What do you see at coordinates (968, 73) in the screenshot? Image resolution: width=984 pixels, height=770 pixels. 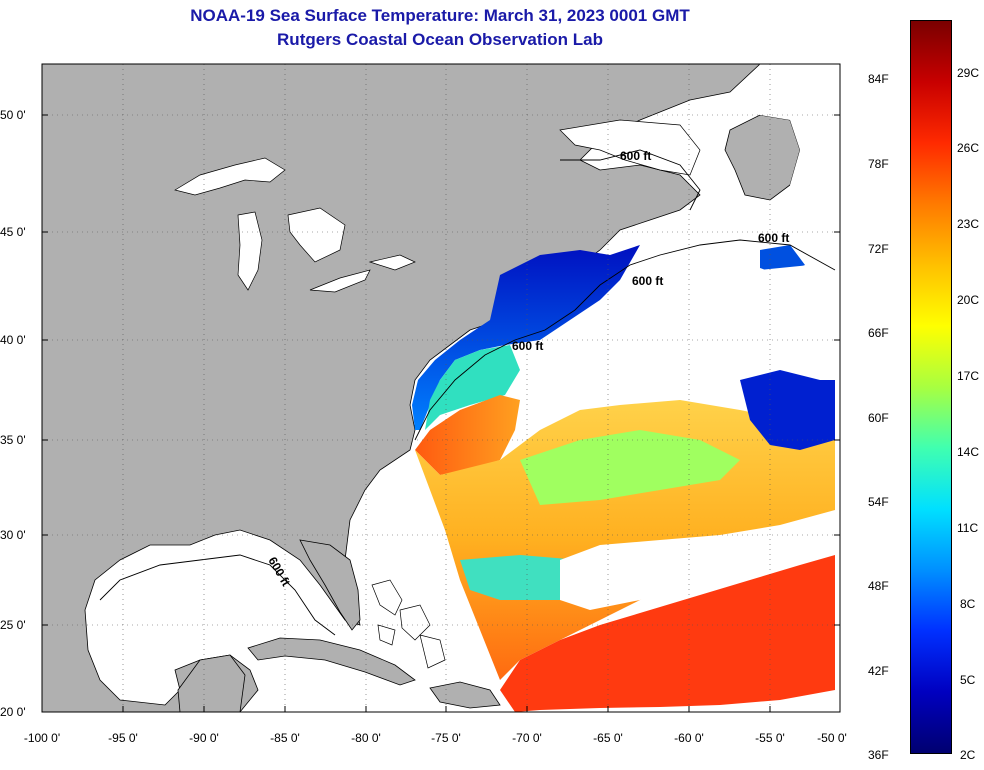 I see `colorbar-c-label: 29C` at bounding box center [968, 73].